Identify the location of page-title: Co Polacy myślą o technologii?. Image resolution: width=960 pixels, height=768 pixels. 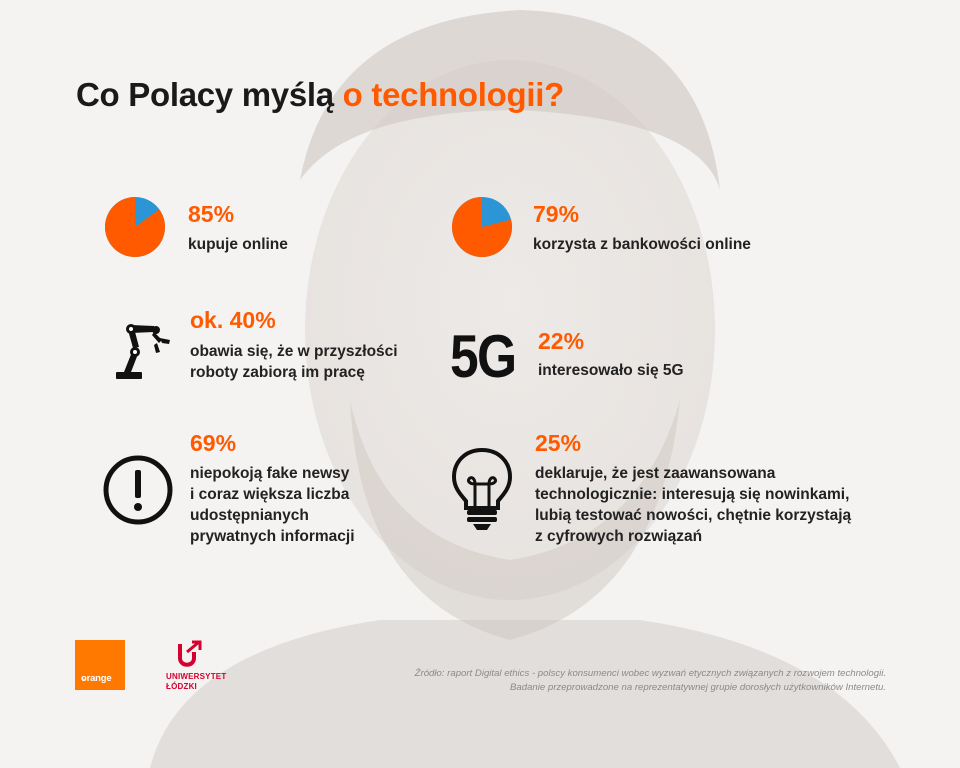
(320, 95).